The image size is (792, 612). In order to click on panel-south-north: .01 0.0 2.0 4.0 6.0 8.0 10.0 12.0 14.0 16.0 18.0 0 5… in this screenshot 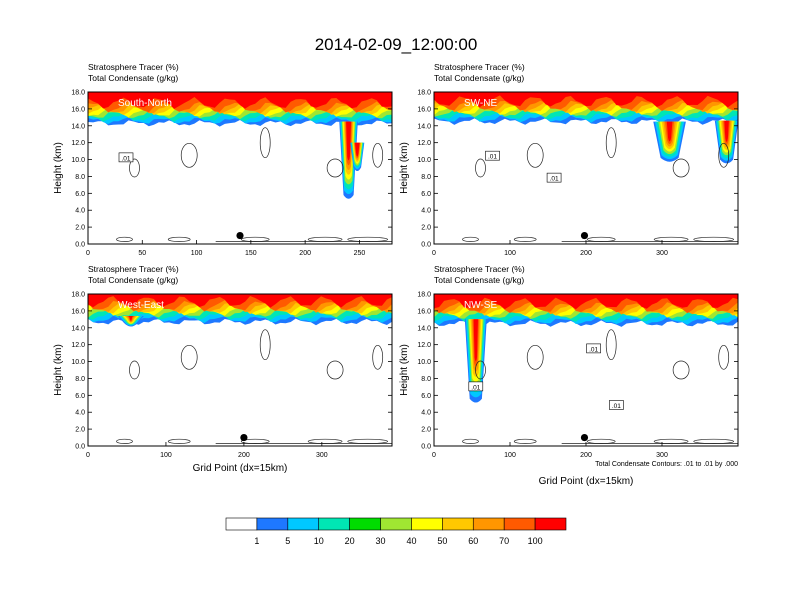, I will do `click(223, 159)`.